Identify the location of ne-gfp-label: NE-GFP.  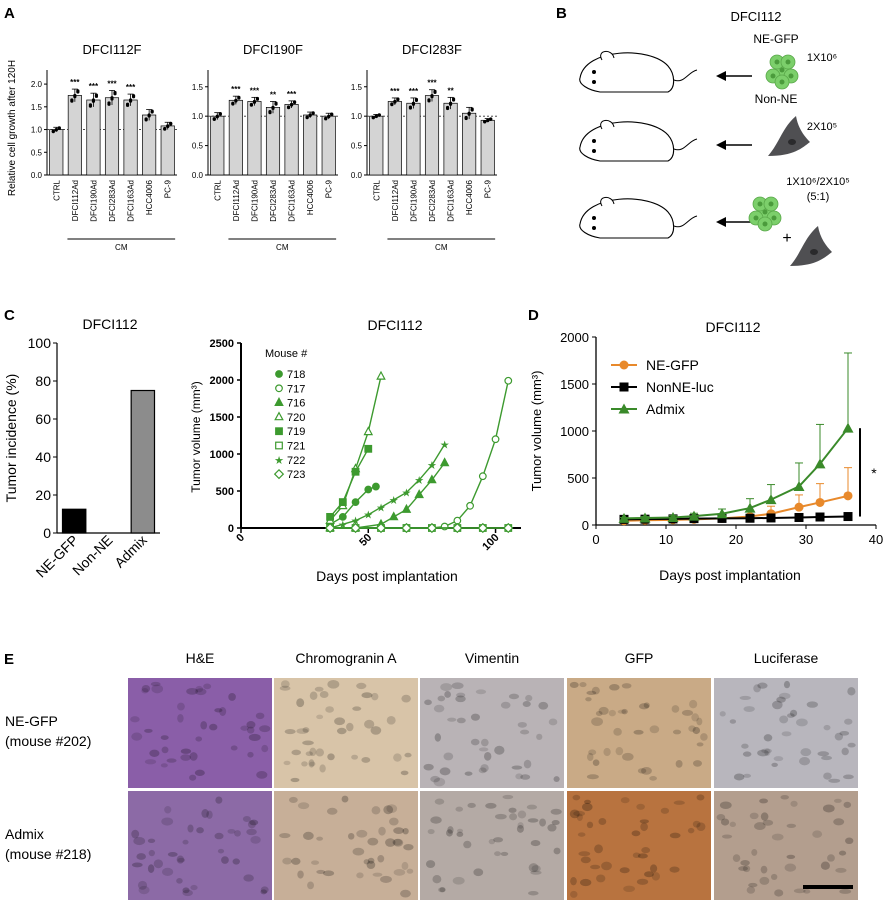
(775, 39).